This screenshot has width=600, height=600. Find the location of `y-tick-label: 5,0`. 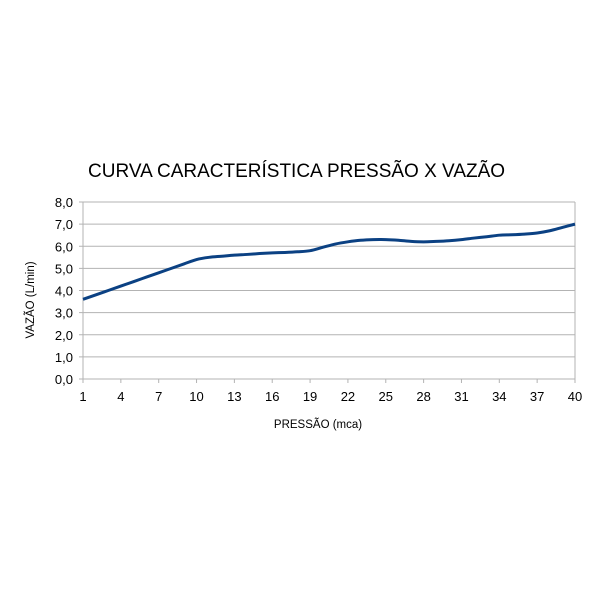

y-tick-label: 5,0 is located at coordinates (64, 268).